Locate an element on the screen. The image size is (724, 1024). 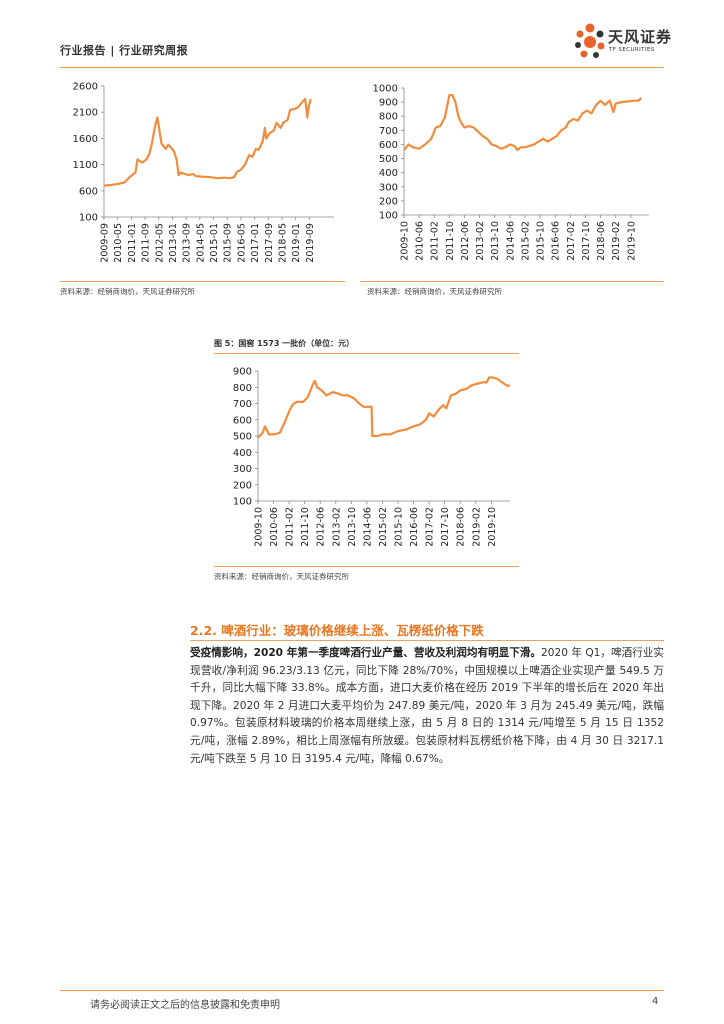
x-tick-label: 2009-09 is located at coordinates (105, 243).